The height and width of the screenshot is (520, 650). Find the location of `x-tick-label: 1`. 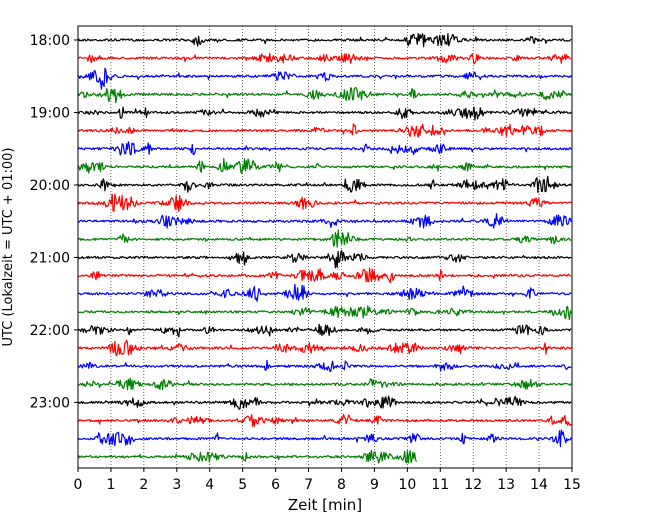

x-tick-label: 1 is located at coordinates (110, 485).